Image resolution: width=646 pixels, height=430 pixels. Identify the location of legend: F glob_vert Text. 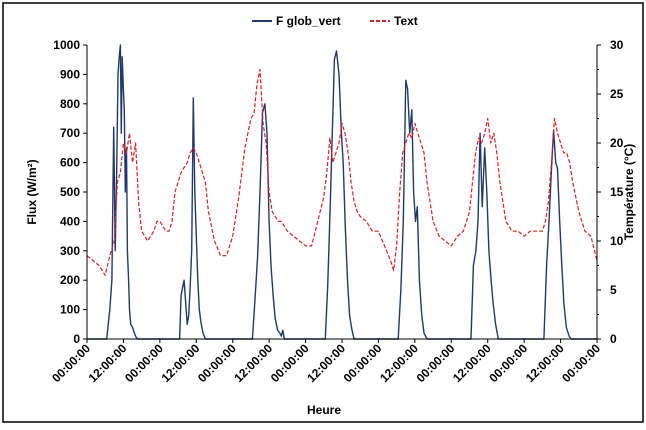
(335, 21).